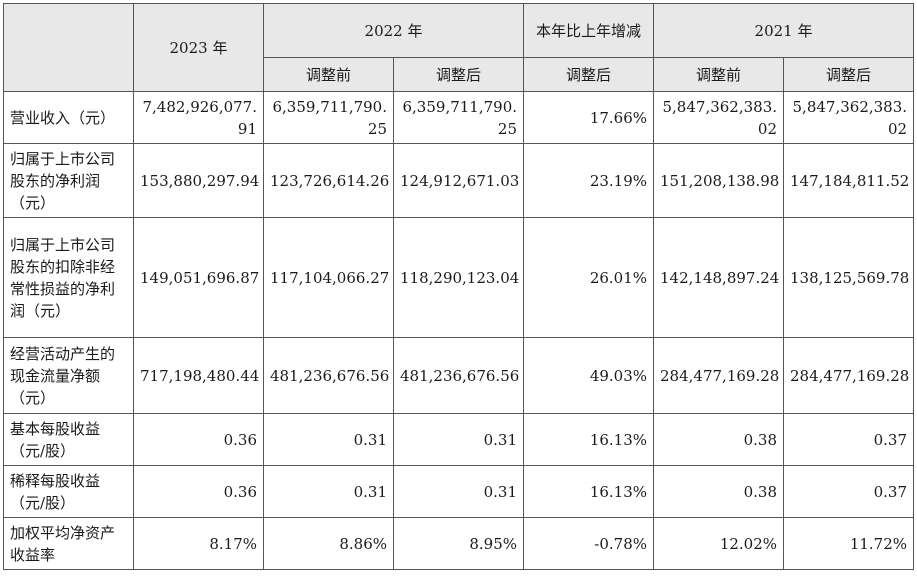  I want to click on row-label: 归属于上市公司股东的净利润（元）, so click(68, 180).